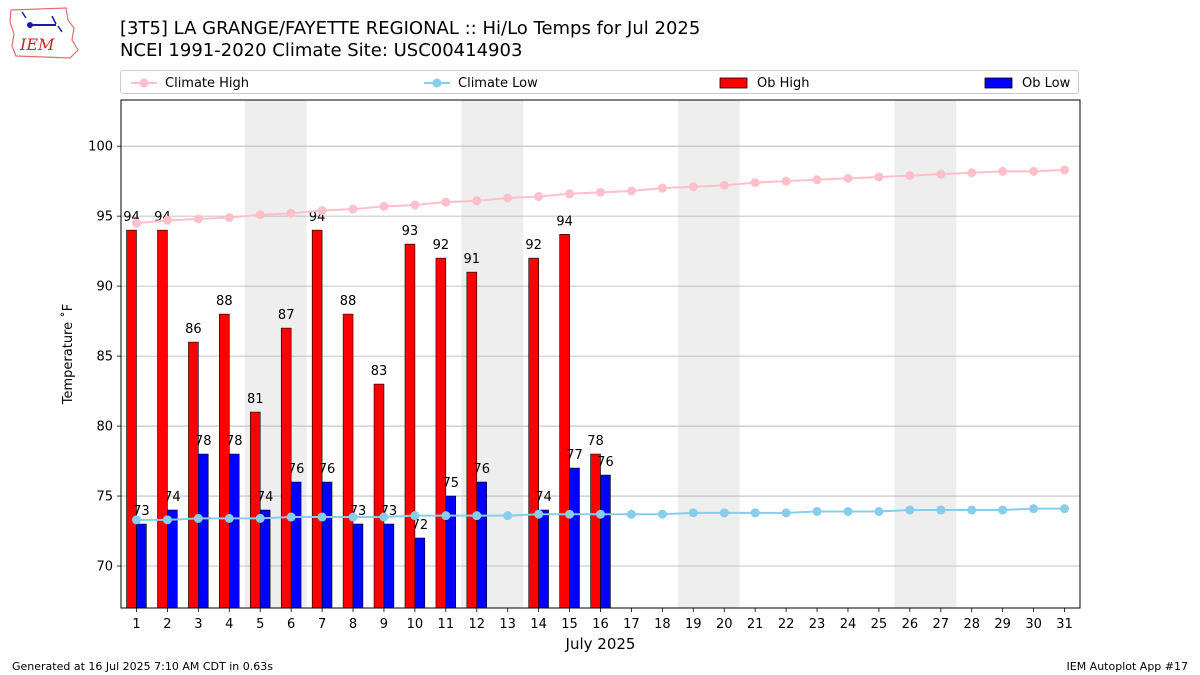  I want to click on ytick-label-80: 80, so click(104, 427).